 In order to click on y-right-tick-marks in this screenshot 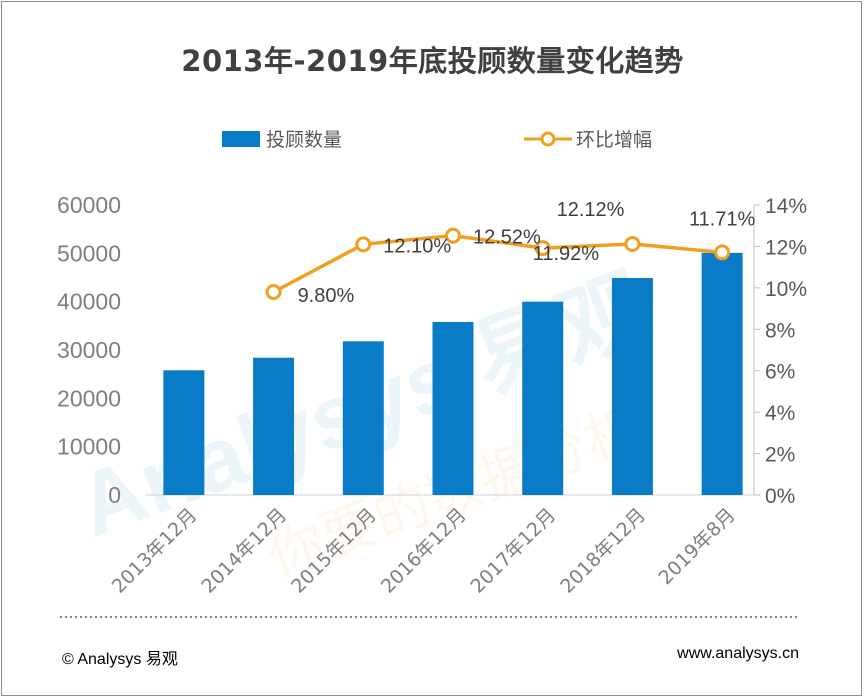, I will do `click(757, 350)`.